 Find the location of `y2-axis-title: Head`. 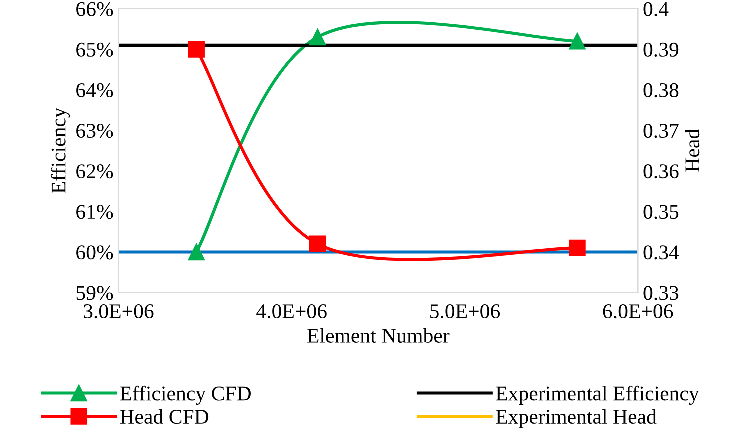

y2-axis-title: Head is located at coordinates (692, 150).